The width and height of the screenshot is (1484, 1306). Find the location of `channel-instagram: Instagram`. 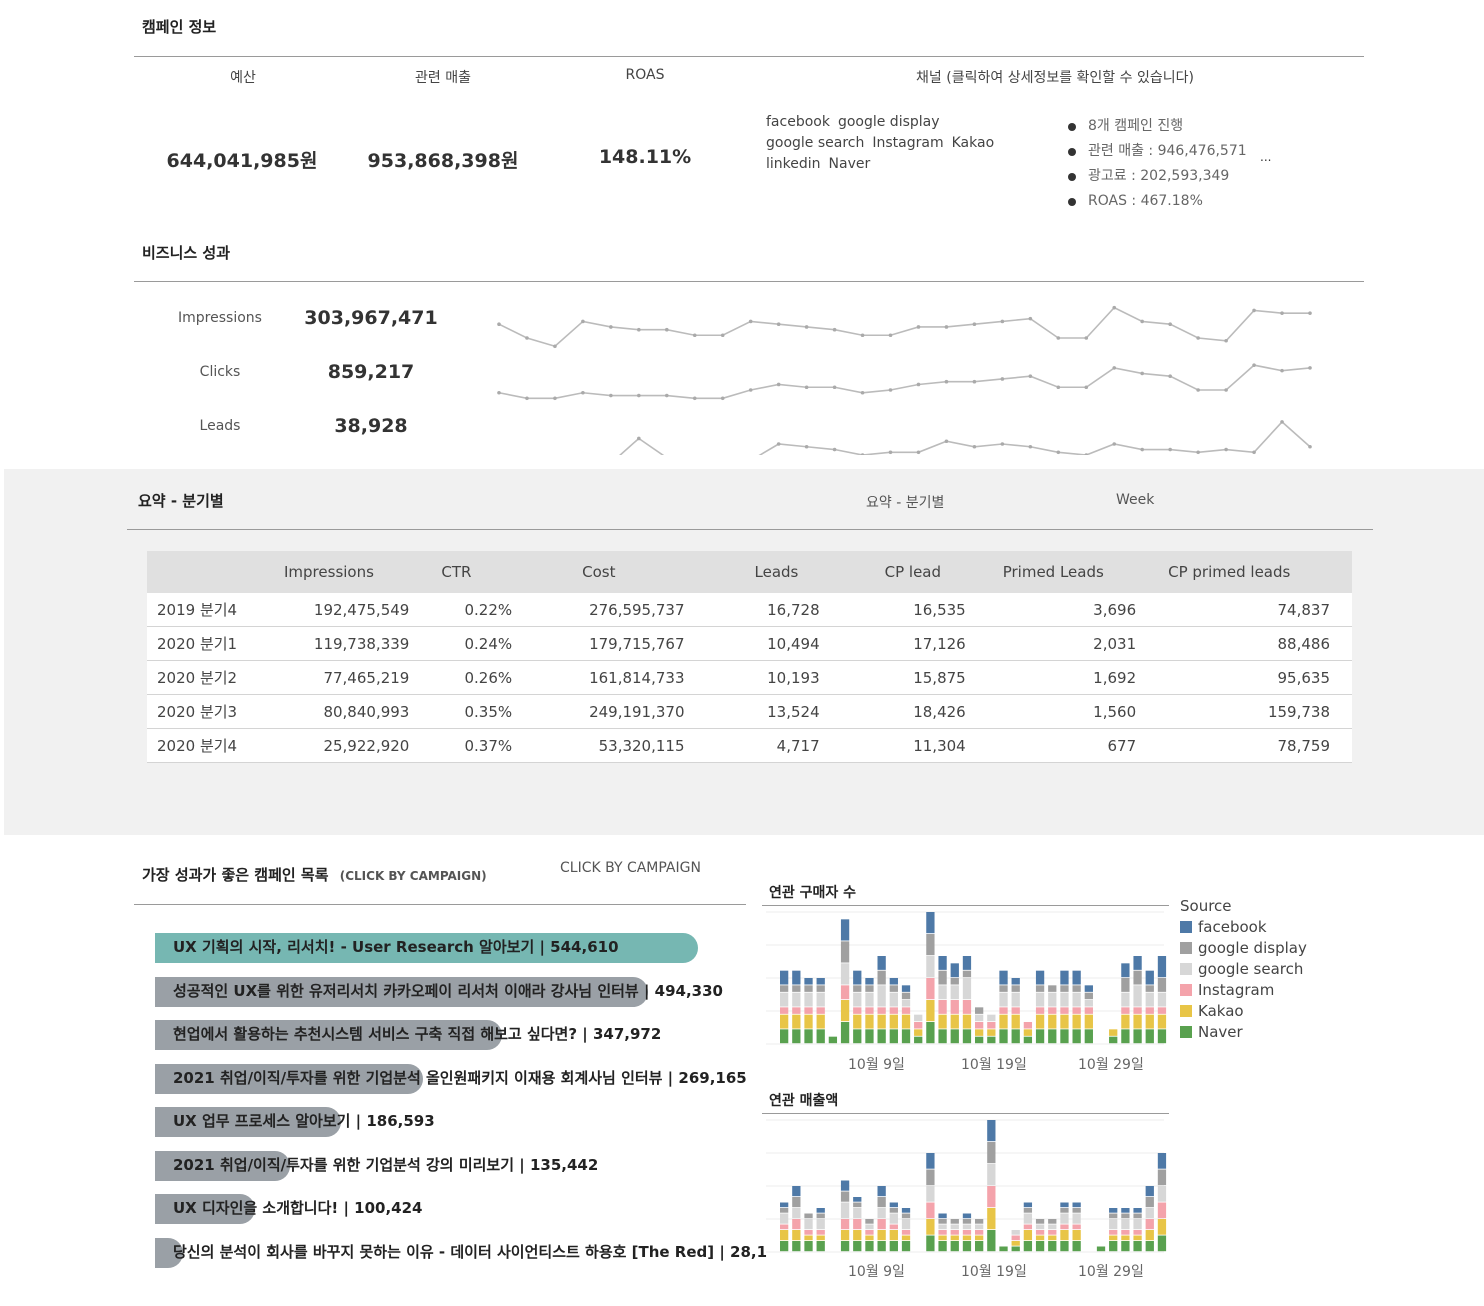

channel-instagram: Instagram is located at coordinates (908, 143).